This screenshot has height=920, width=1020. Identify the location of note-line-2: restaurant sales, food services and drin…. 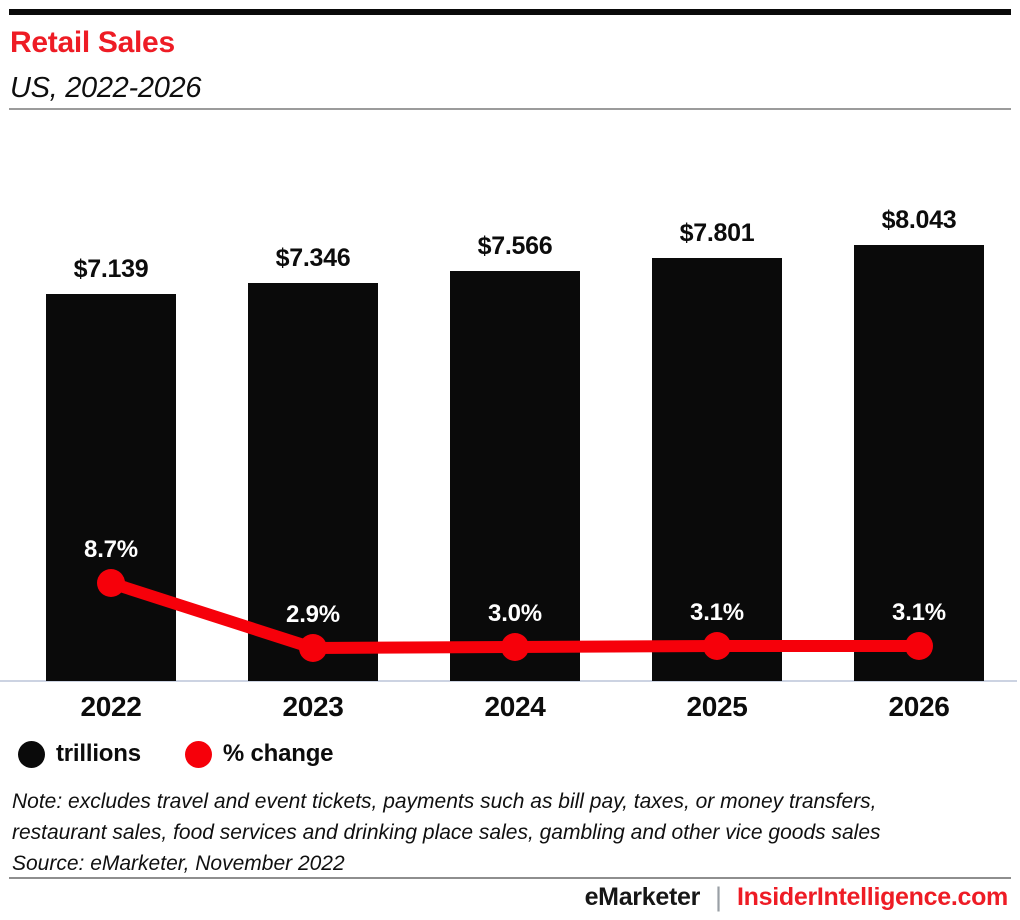
(446, 832).